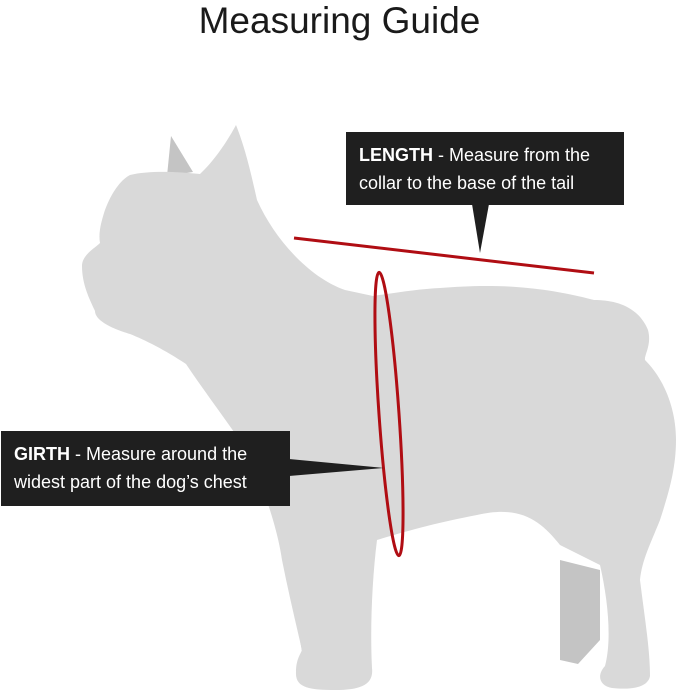  What do you see at coordinates (444, 255) in the screenshot?
I see `length-measure-line` at bounding box center [444, 255].